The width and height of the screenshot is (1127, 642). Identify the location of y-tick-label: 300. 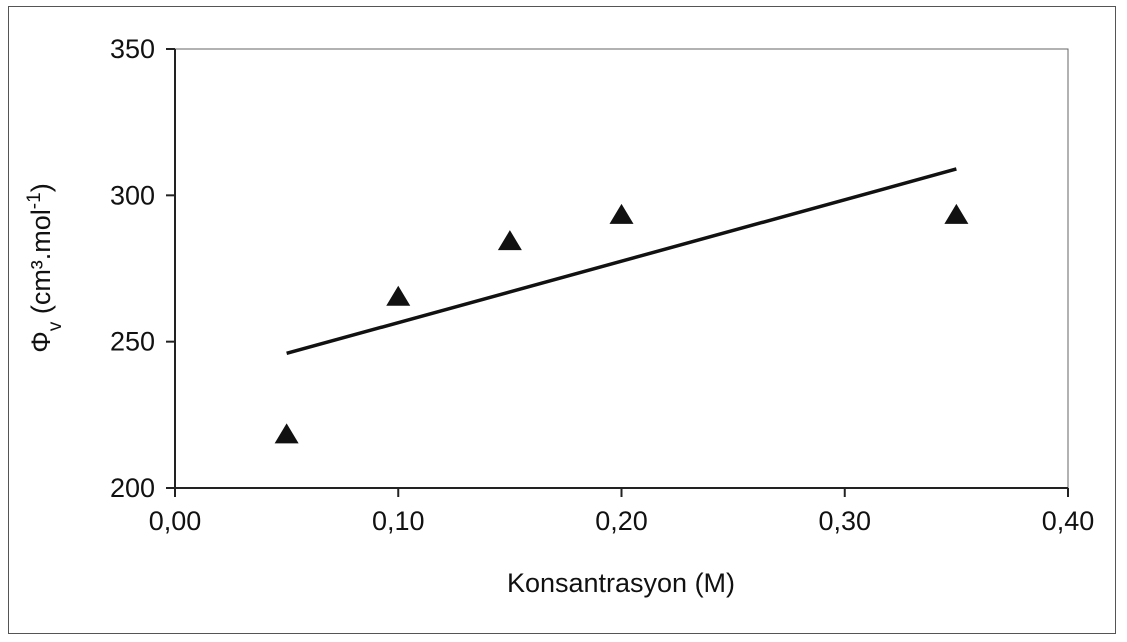
(132, 195).